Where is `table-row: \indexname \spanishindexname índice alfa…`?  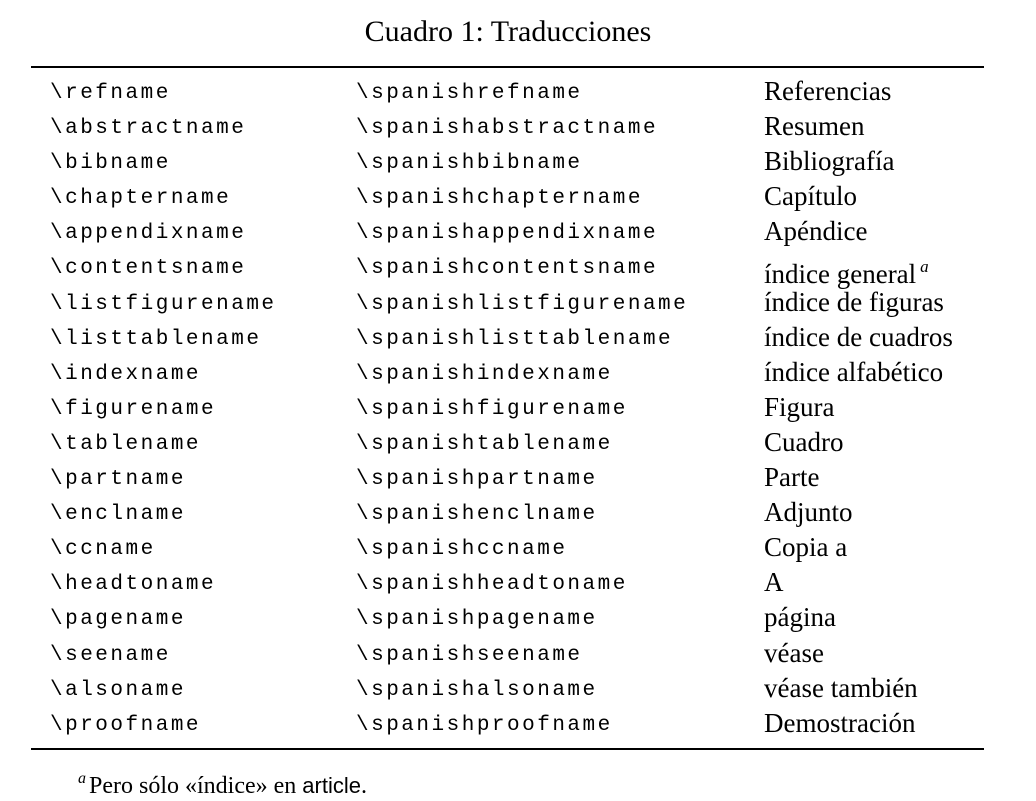
table-row: \indexname \spanishindexname índice alfa… is located at coordinates (518, 372).